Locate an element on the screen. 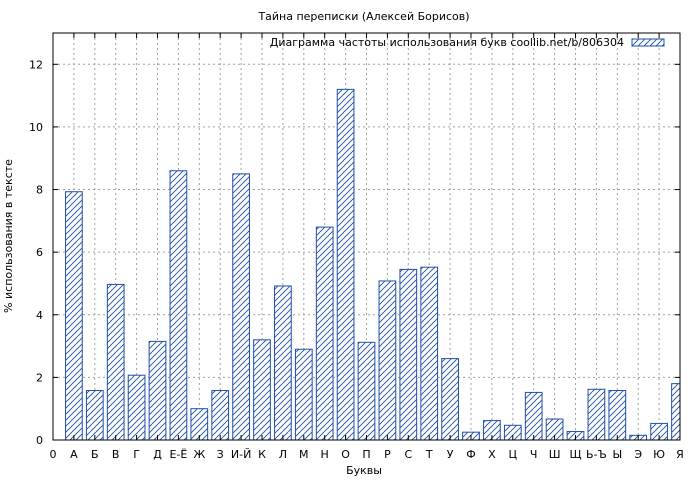 The width and height of the screenshot is (700, 480). x-tick-label: Ф is located at coordinates (470, 454).